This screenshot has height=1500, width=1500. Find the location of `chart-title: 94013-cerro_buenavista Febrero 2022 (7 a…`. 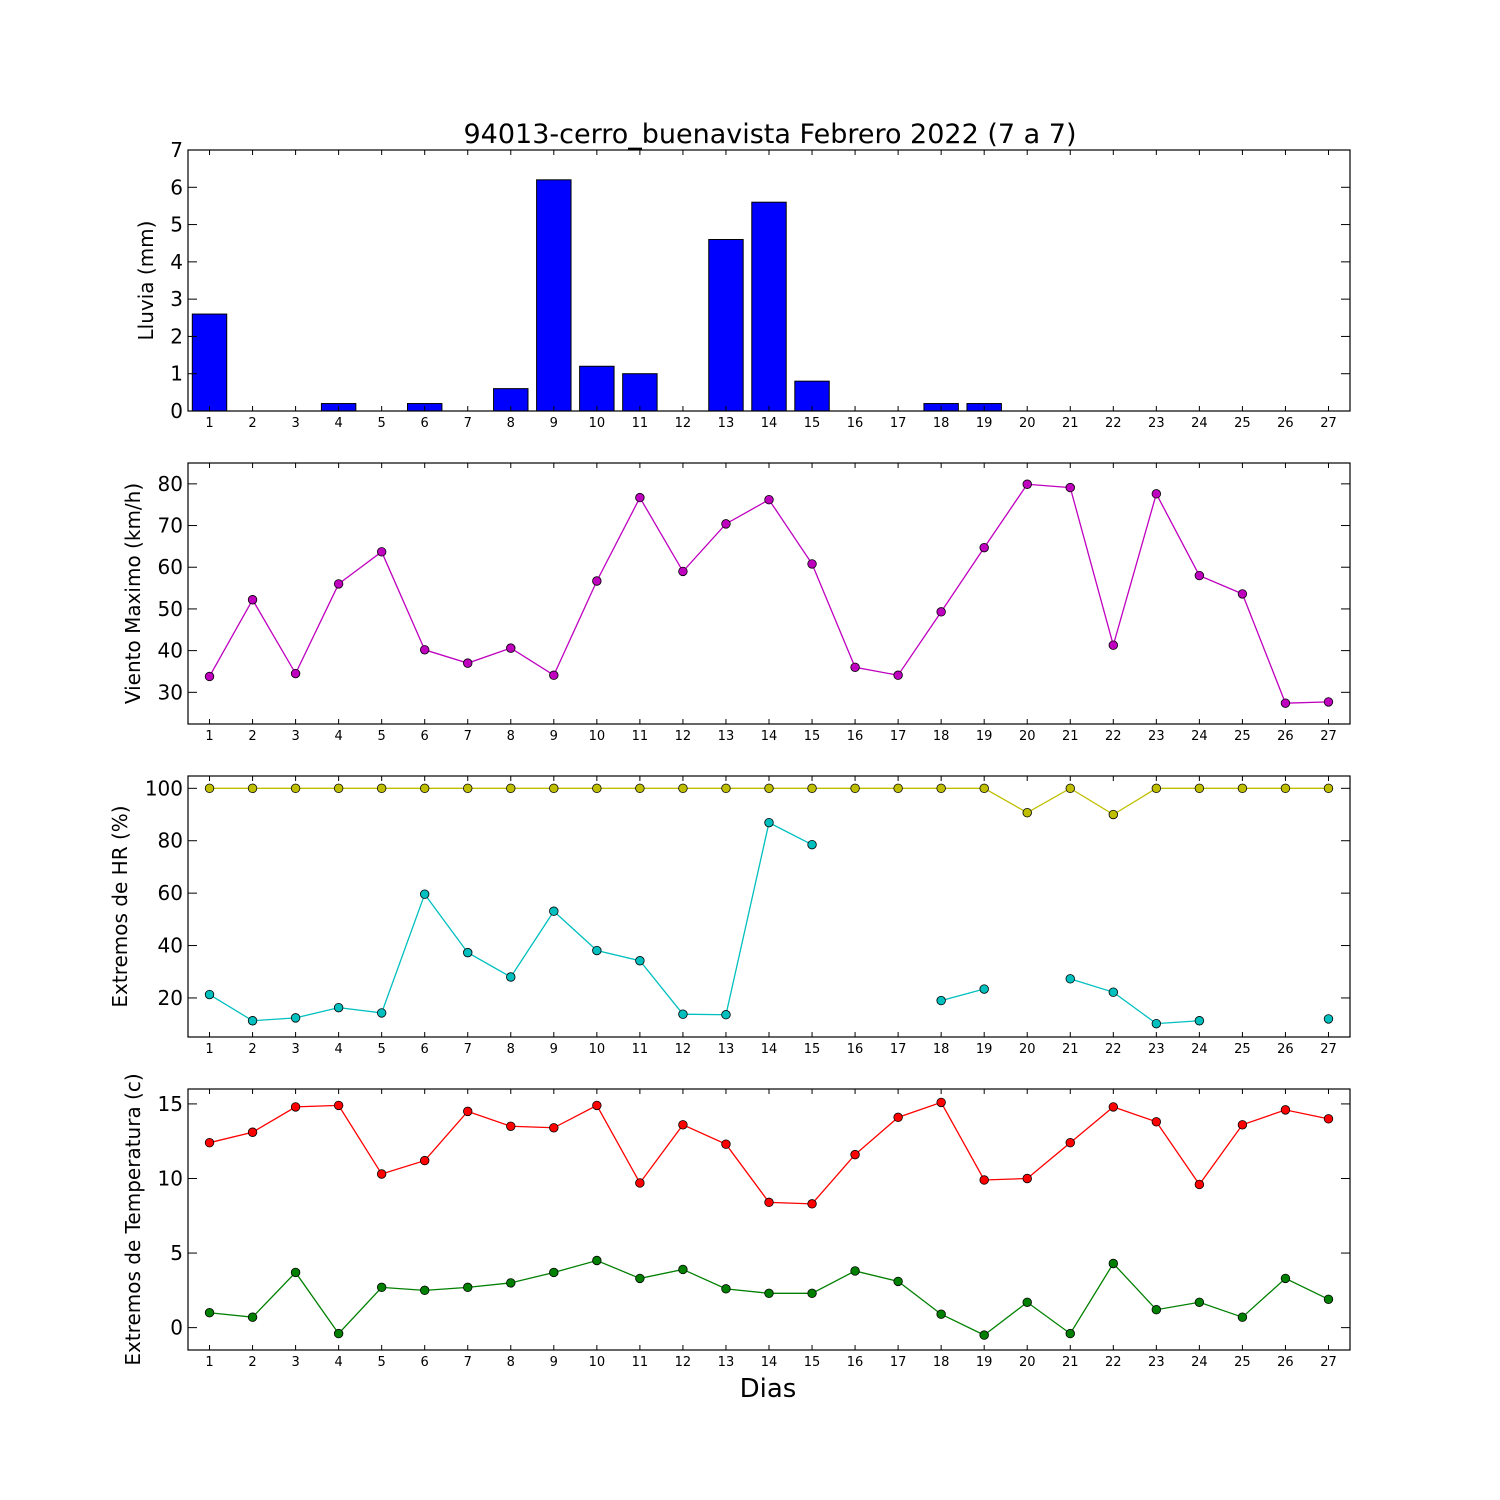

chart-title: 94013-cerro_buenavista Febrero 2022 (7 a… is located at coordinates (770, 134).